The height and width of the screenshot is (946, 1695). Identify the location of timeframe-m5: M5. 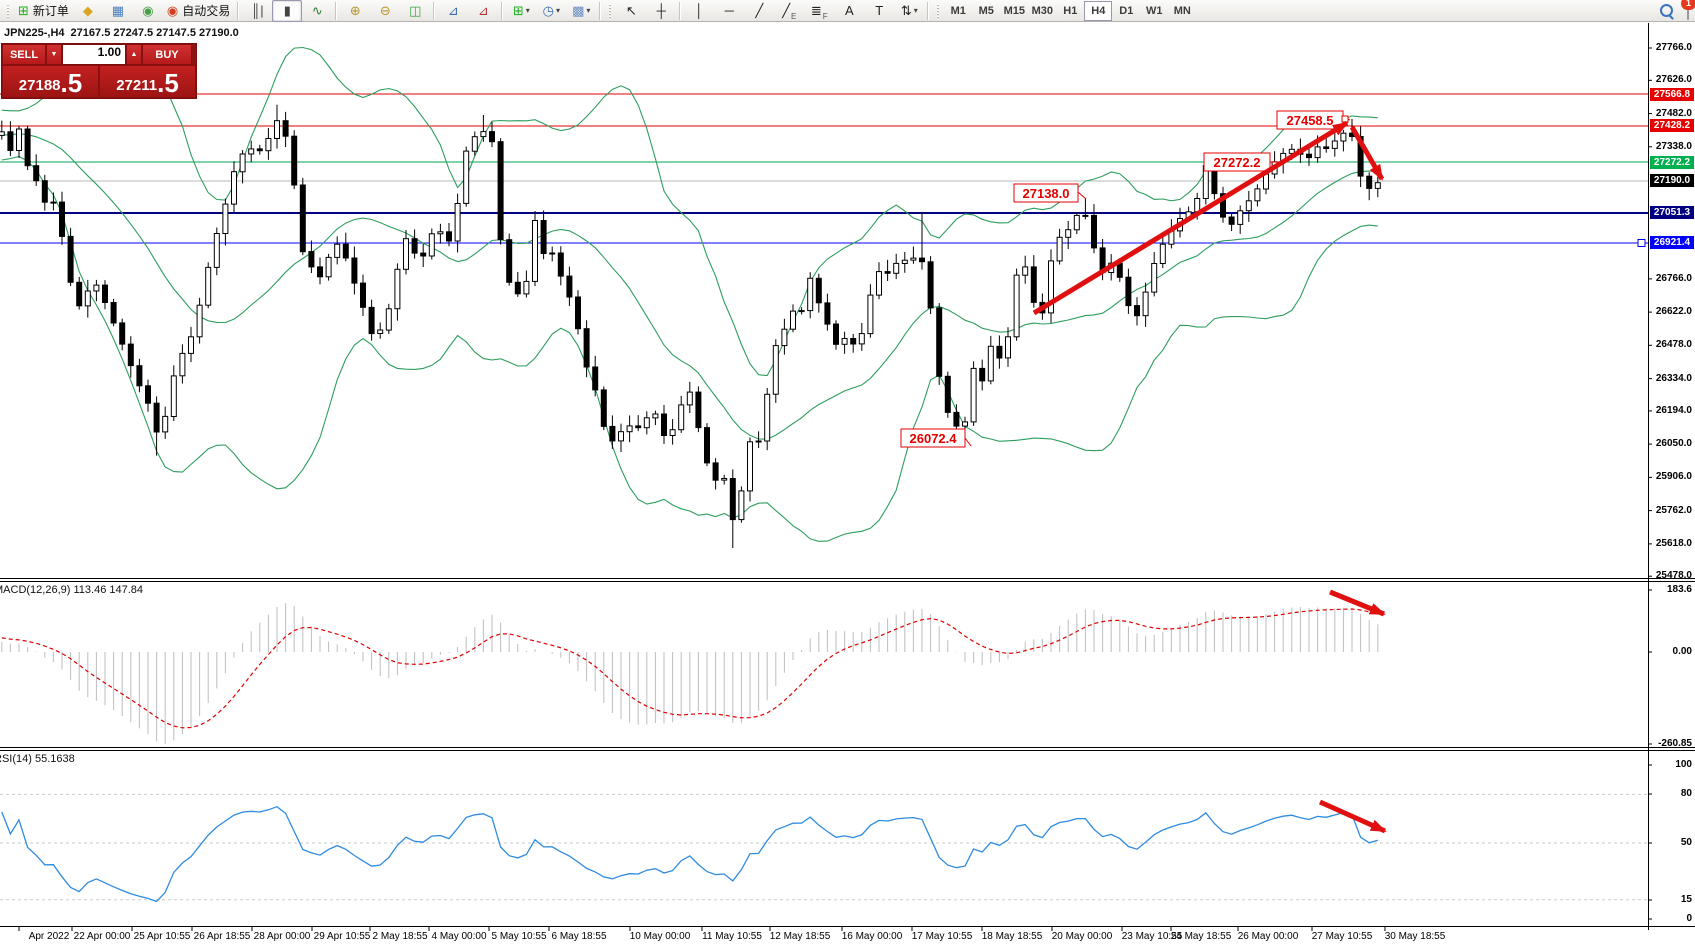
(986, 10).